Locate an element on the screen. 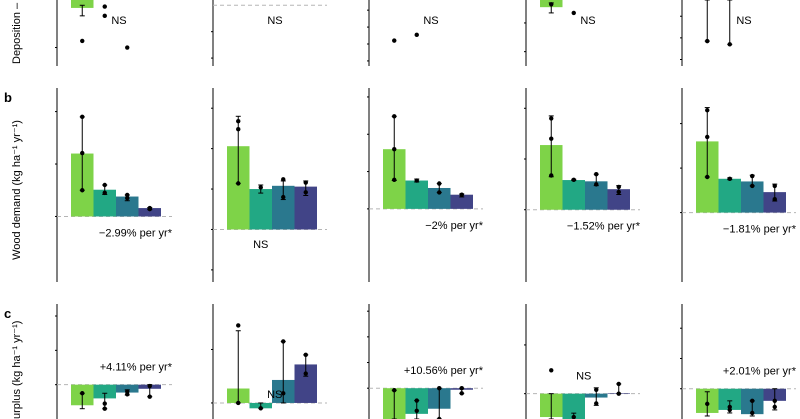 The height and width of the screenshot is (419, 800). panel-a5-annotation: NS is located at coordinates (743, 21).